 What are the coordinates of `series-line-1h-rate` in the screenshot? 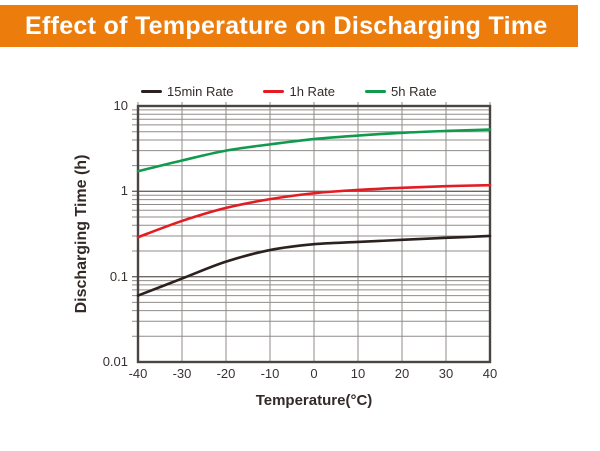 It's located at (314, 211).